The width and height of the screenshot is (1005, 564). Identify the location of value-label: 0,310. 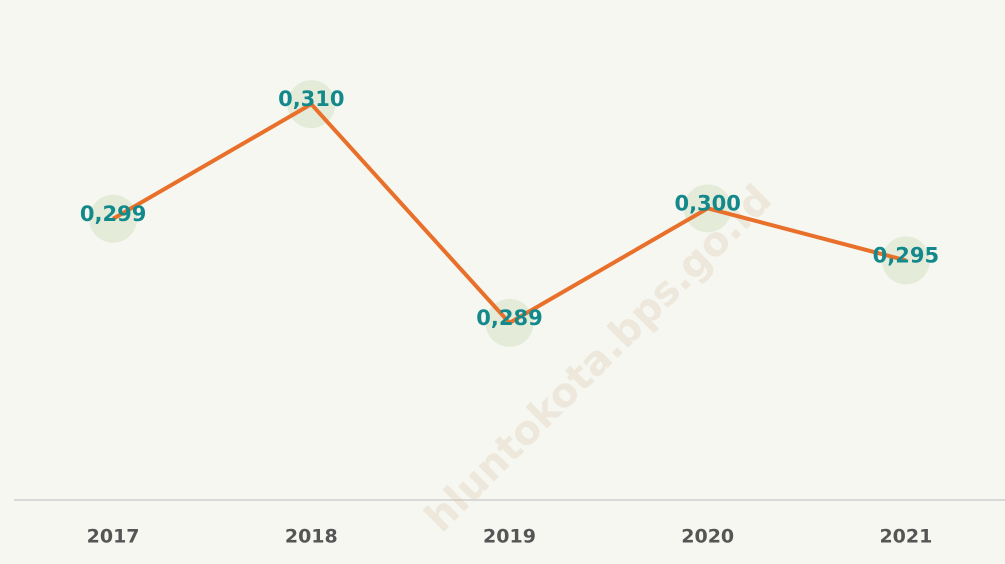
(311, 99).